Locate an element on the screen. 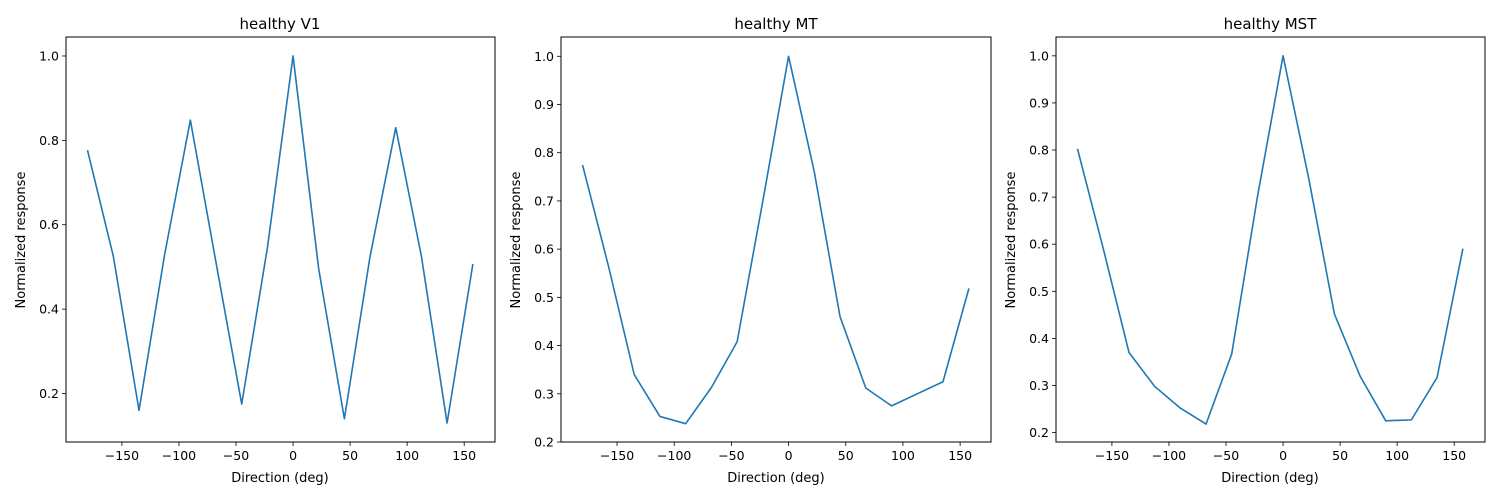 The image size is (1500, 500). chart-title: healthy MST is located at coordinates (1271, 24).